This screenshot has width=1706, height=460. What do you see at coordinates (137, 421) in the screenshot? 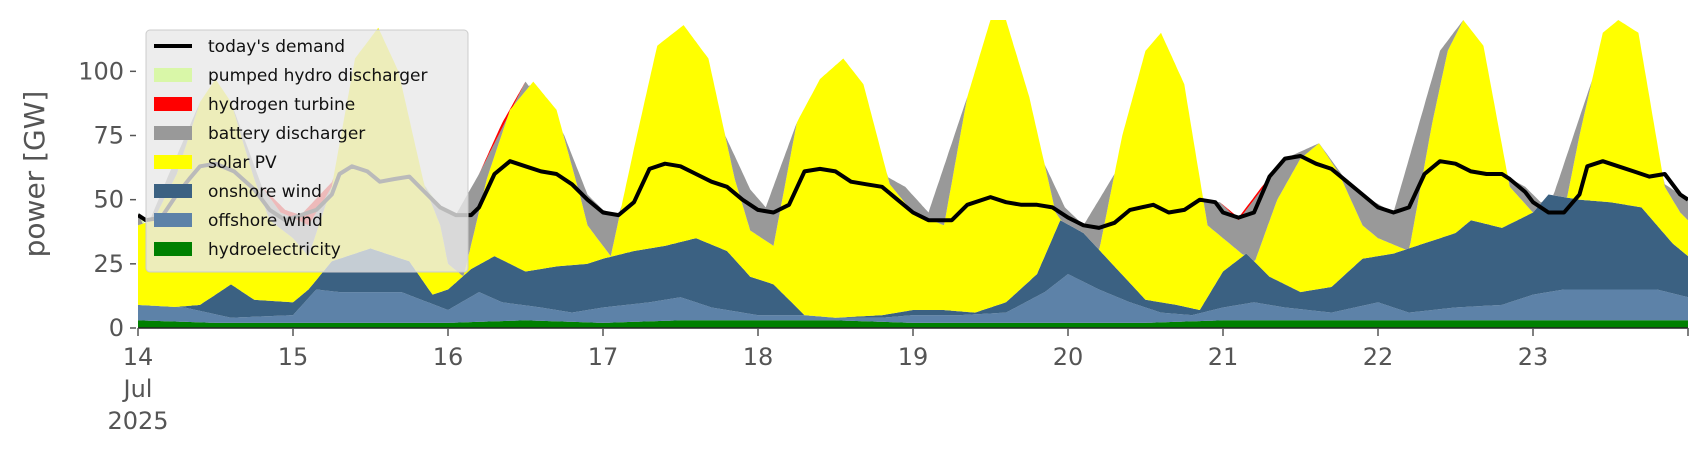
I see `x-tick-sublabel: 2025` at bounding box center [137, 421].